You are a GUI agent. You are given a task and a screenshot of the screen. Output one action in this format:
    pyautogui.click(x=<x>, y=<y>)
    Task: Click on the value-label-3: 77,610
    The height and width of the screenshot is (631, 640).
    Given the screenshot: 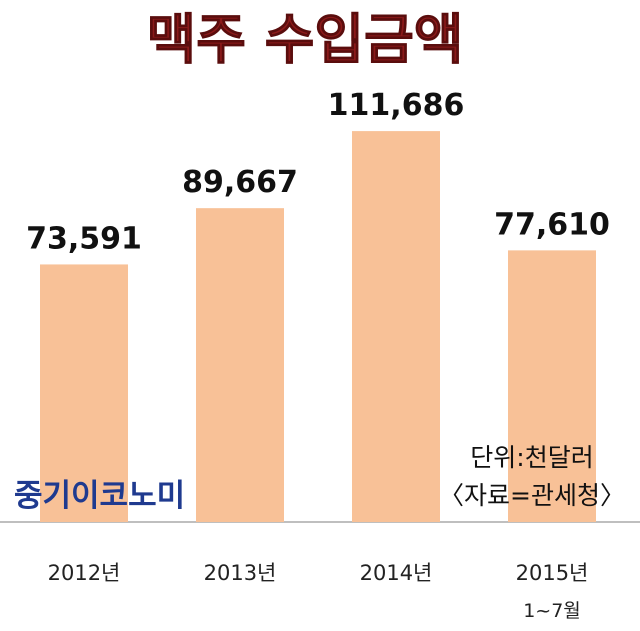 What is the action you would take?
    pyautogui.click(x=552, y=224)
    